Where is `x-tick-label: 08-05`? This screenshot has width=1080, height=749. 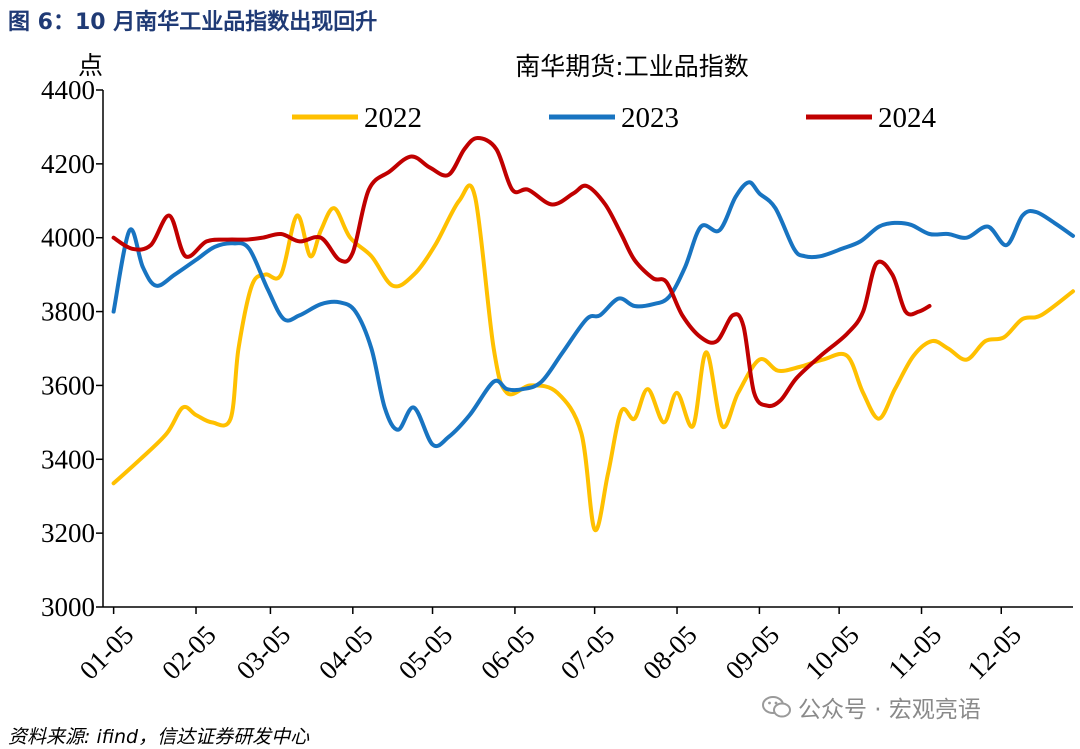
x-tick-label: 08-05 is located at coordinates (670, 653).